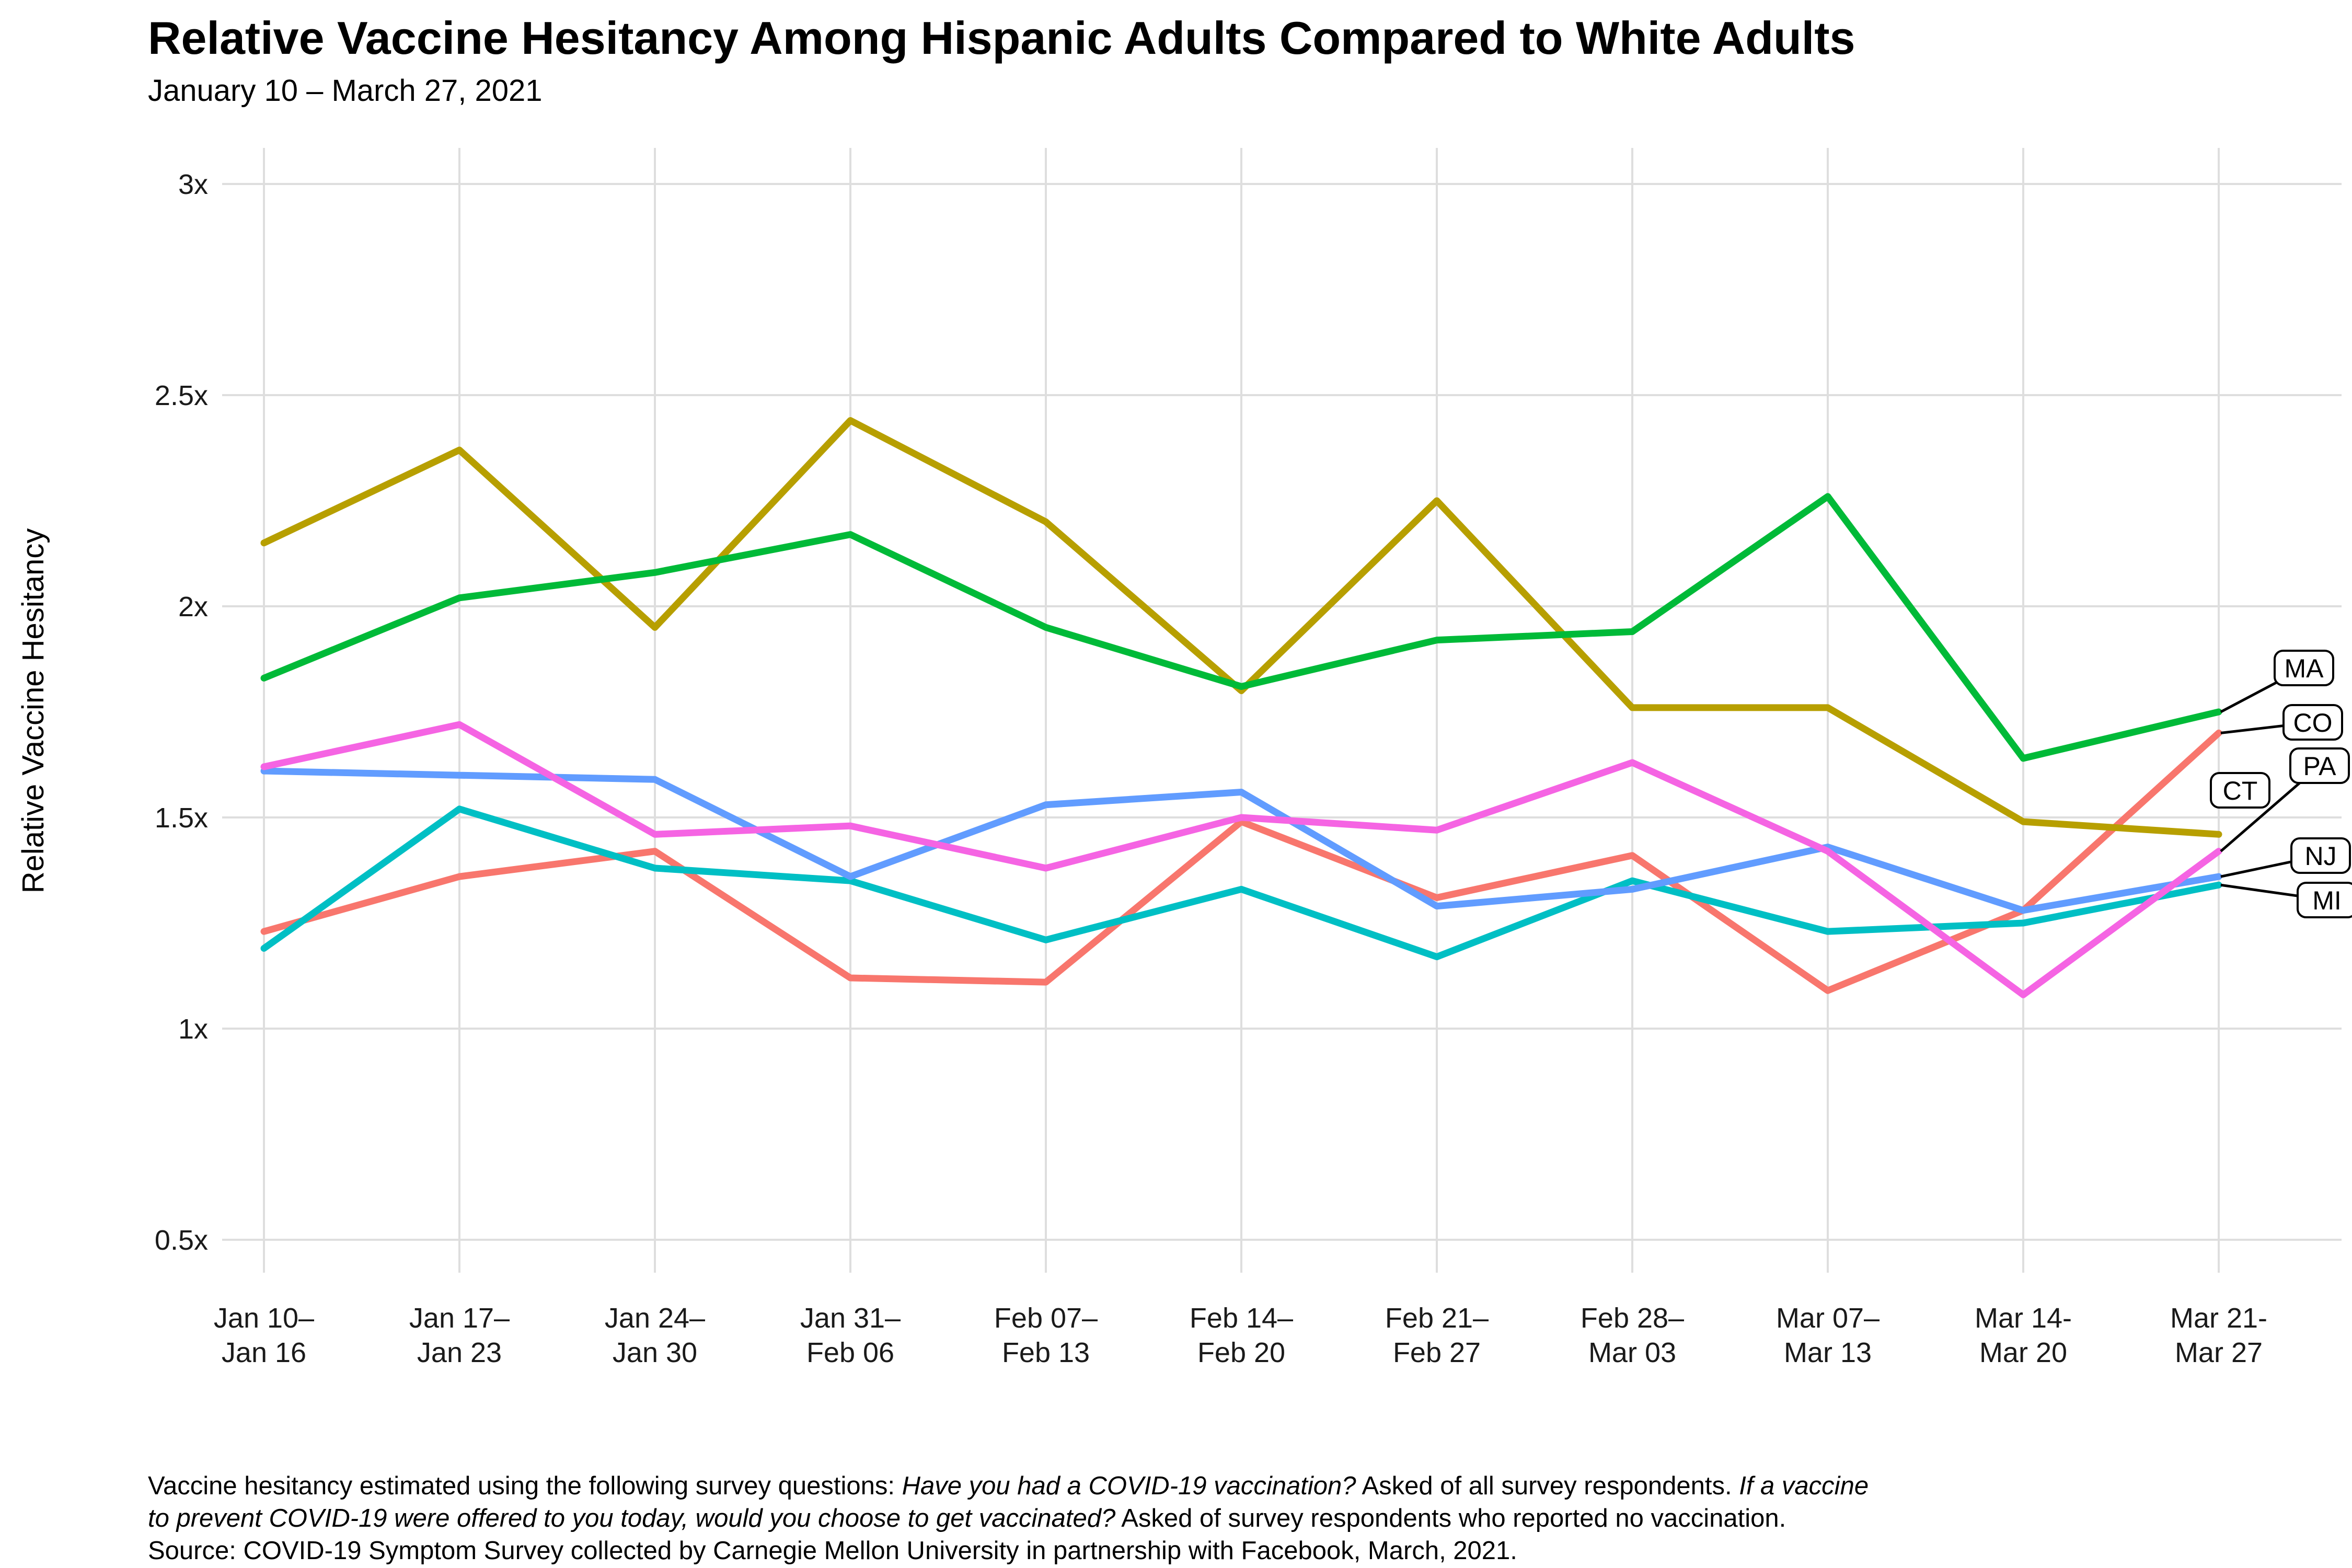 The height and width of the screenshot is (1568, 2352). Describe the element at coordinates (264, 1318) in the screenshot. I see `x-tick-label-line1: Jan 10–` at that location.